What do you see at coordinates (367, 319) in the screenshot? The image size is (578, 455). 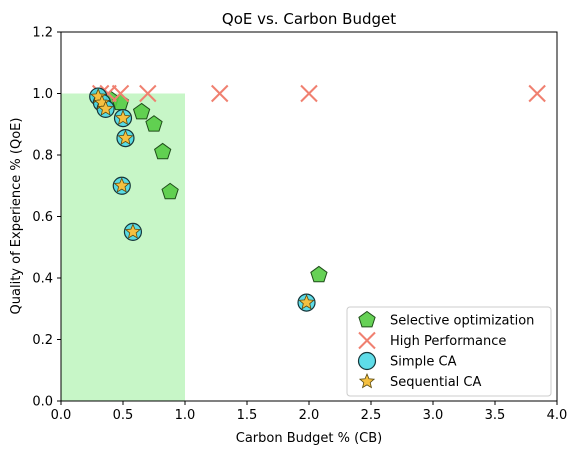 I see `legend-marker-pentagon` at bounding box center [367, 319].